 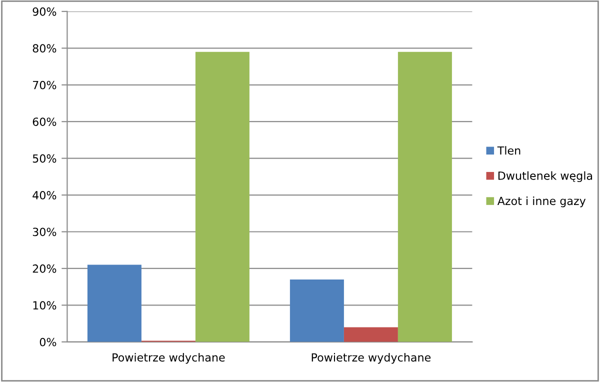 I want to click on x-tick-label: Powietrze wdychane, so click(x=168, y=358).